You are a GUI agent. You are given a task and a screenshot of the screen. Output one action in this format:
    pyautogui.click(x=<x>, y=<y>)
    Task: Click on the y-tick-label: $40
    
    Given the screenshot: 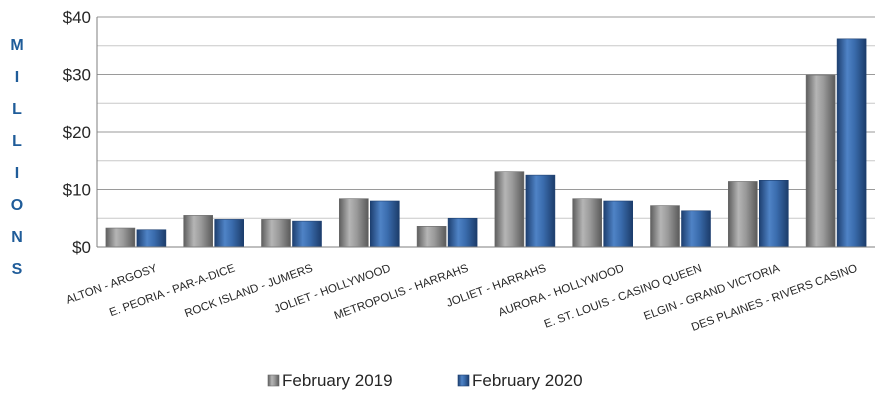 What is the action you would take?
    pyautogui.click(x=77, y=17)
    